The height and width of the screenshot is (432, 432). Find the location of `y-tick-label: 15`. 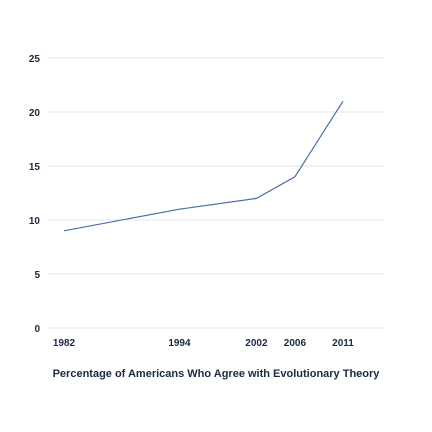

y-tick-label: 15 is located at coordinates (35, 167).